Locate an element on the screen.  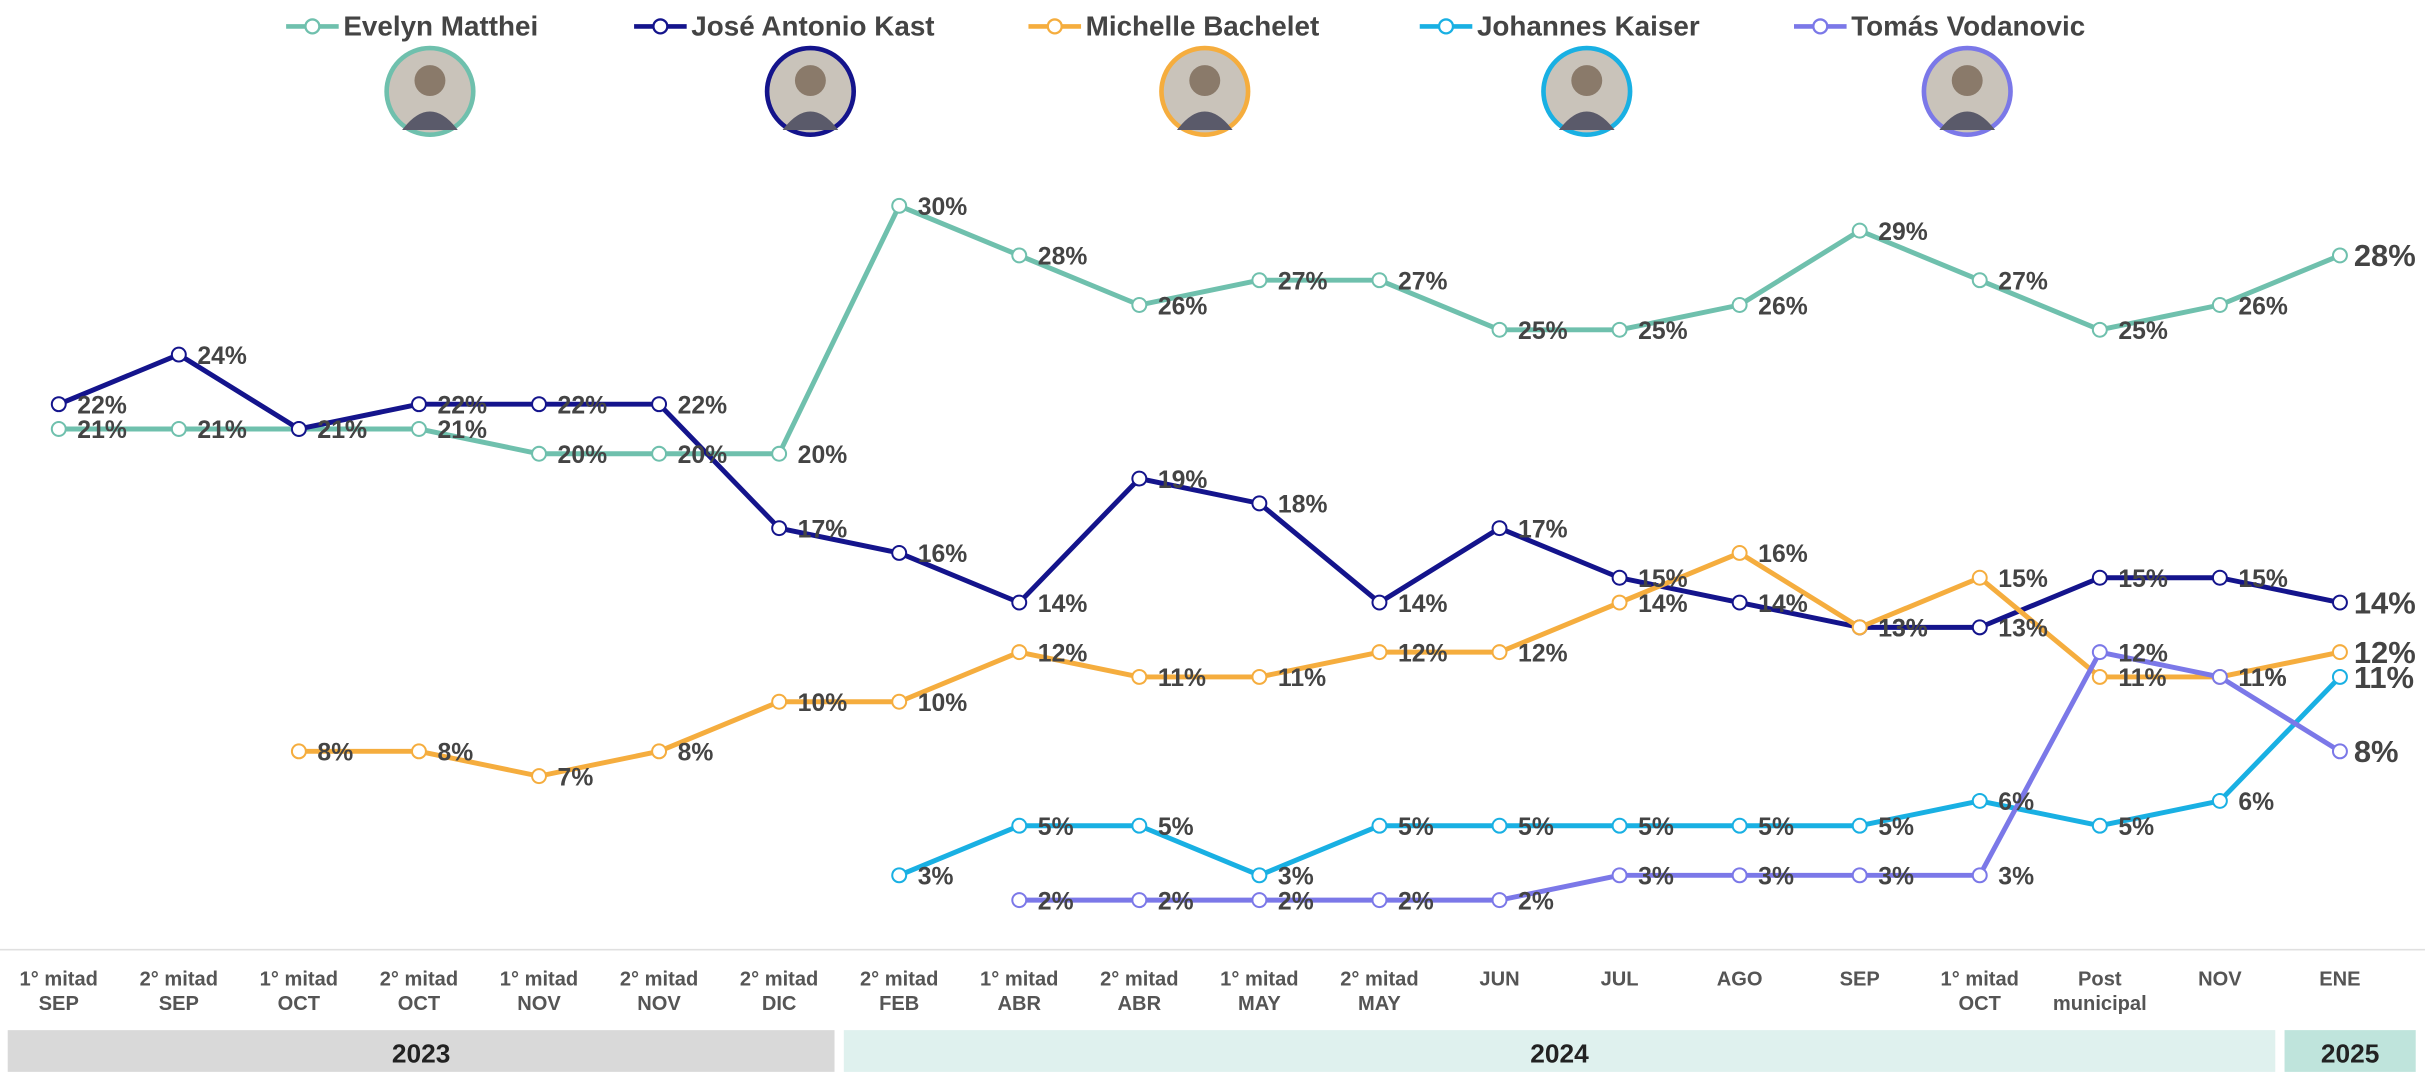
data-label: 7% is located at coordinates (576, 777).